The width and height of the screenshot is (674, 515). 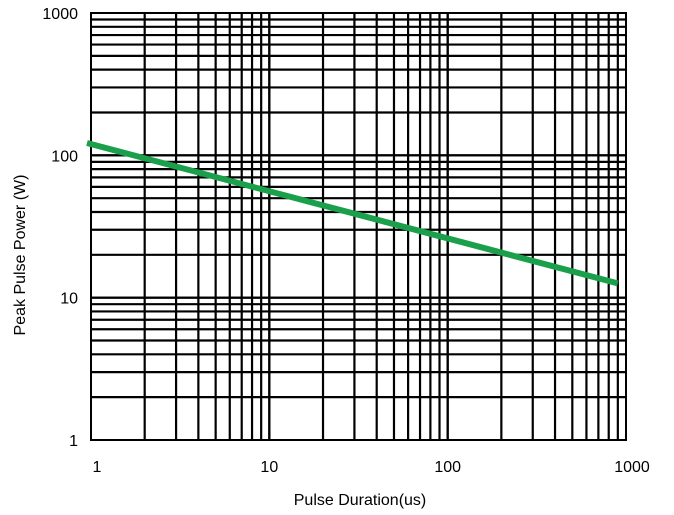 What do you see at coordinates (60, 228) in the screenshot?
I see `y-tick-labels: 1 10 100 1000` at bounding box center [60, 228].